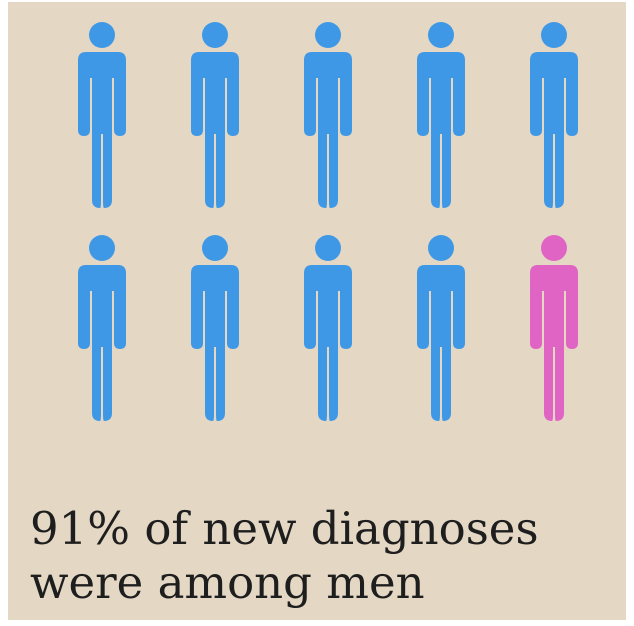  I want to click on caption-line-1: 91% of new diagnoses, so click(284, 528).